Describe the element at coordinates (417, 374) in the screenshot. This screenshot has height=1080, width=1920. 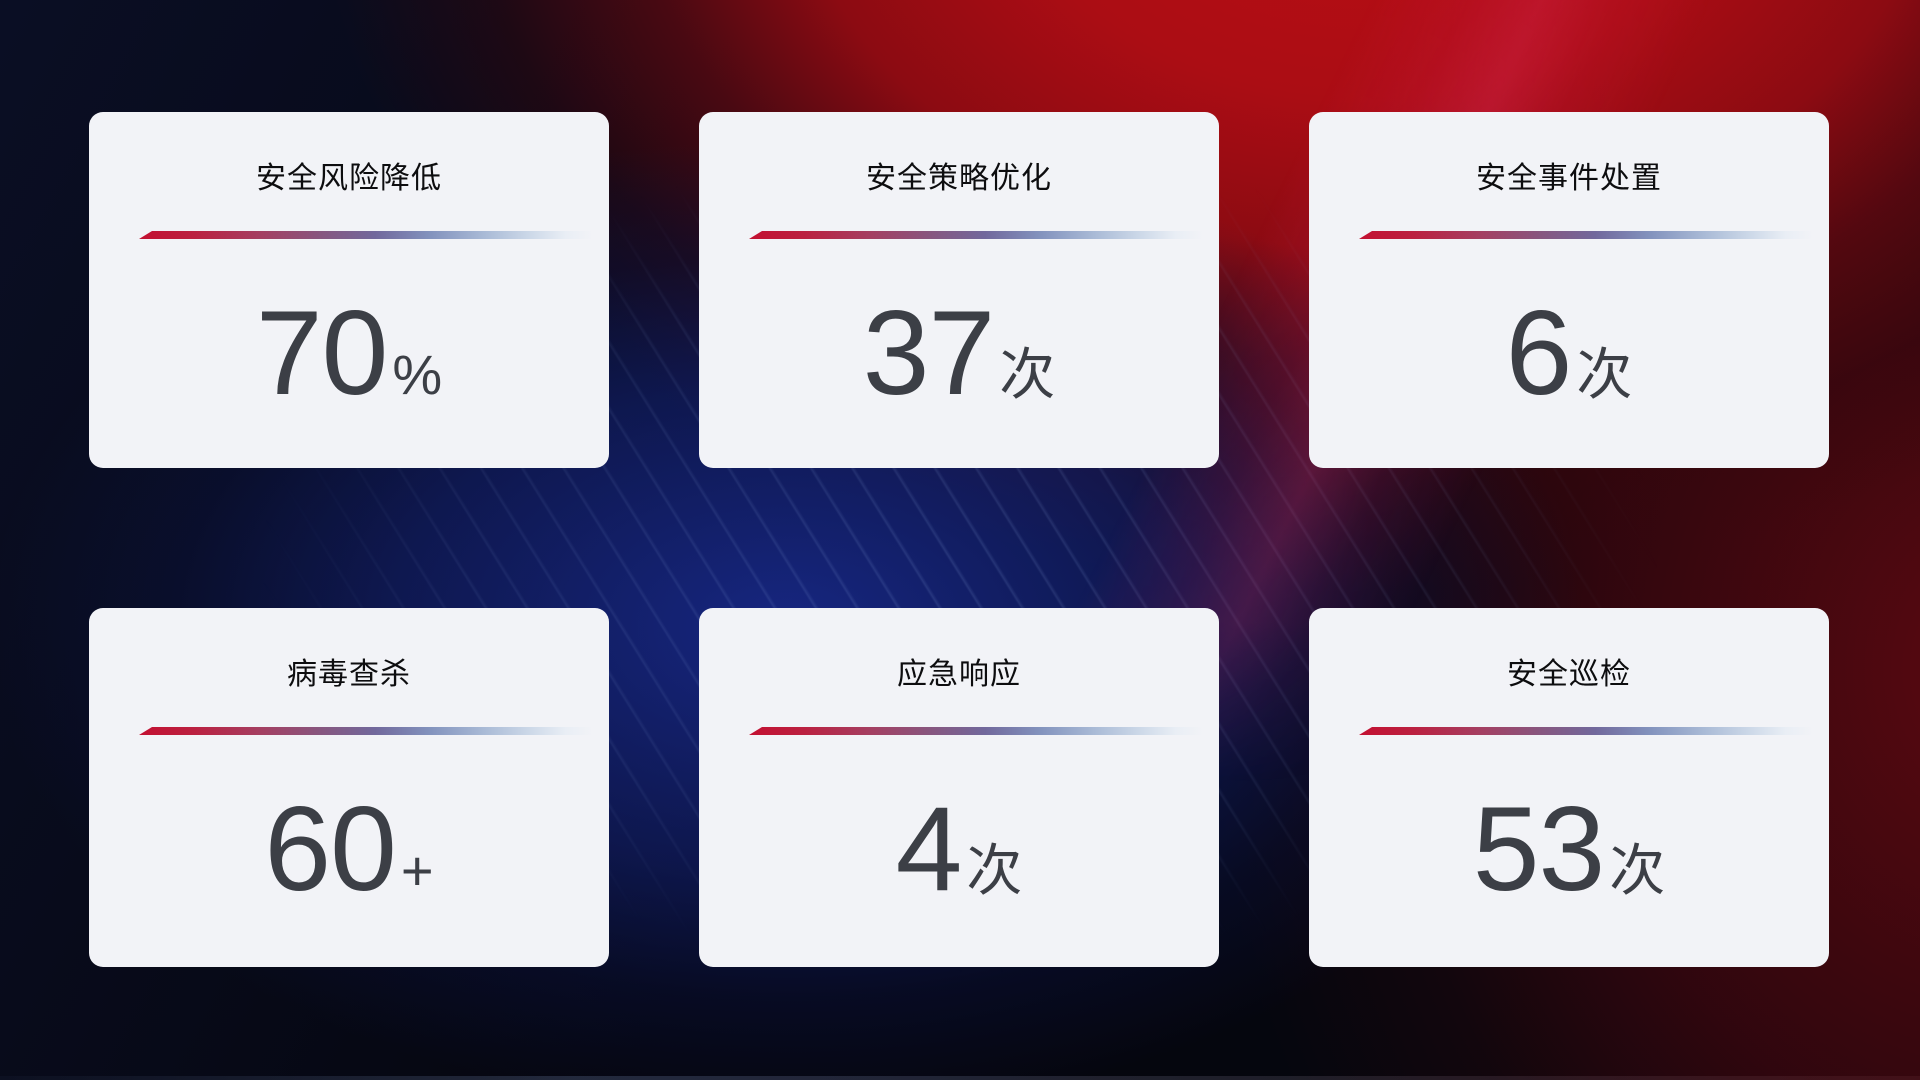
I see `card-value-suffix: %` at that location.